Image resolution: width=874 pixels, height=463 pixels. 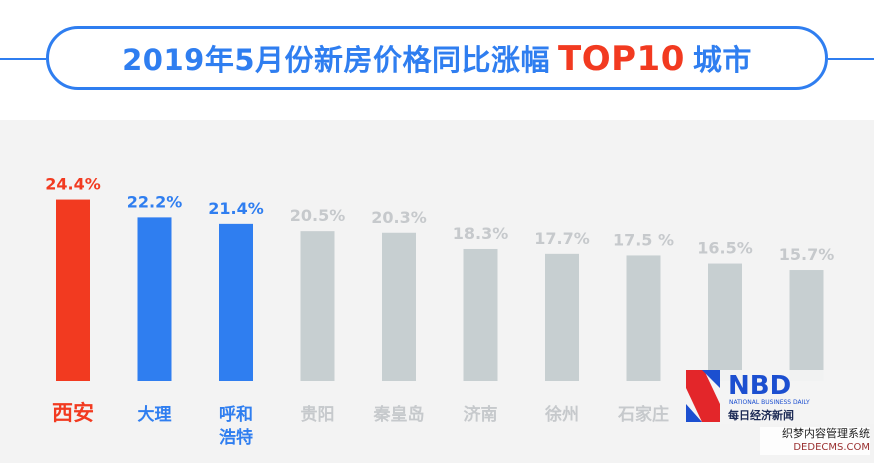 What do you see at coordinates (23, 59) in the screenshot?
I see `title-rule-left` at bounding box center [23, 59].